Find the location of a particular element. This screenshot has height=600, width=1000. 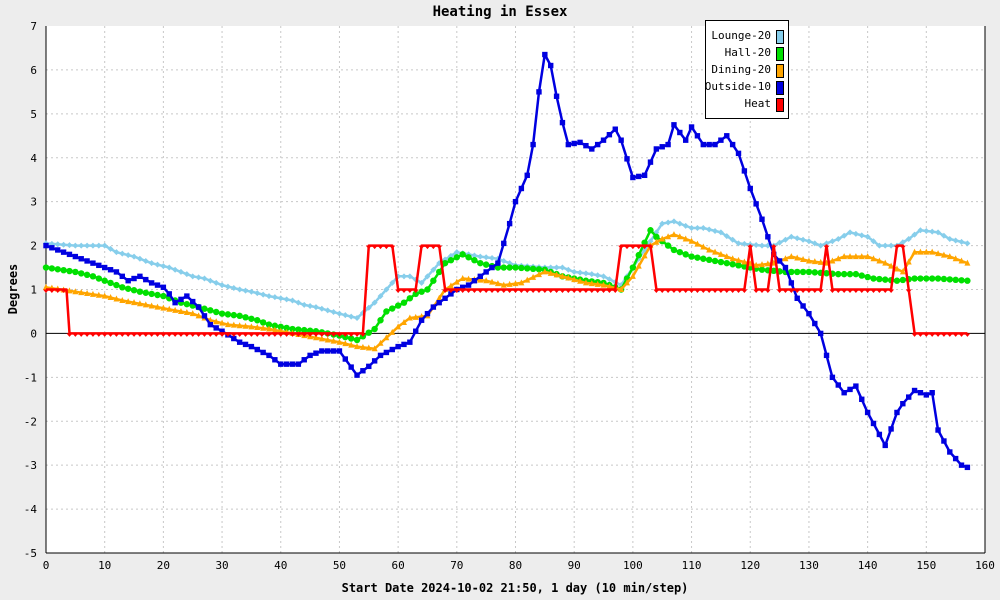

y-tick-label: 3 is located at coordinates (33, 202).